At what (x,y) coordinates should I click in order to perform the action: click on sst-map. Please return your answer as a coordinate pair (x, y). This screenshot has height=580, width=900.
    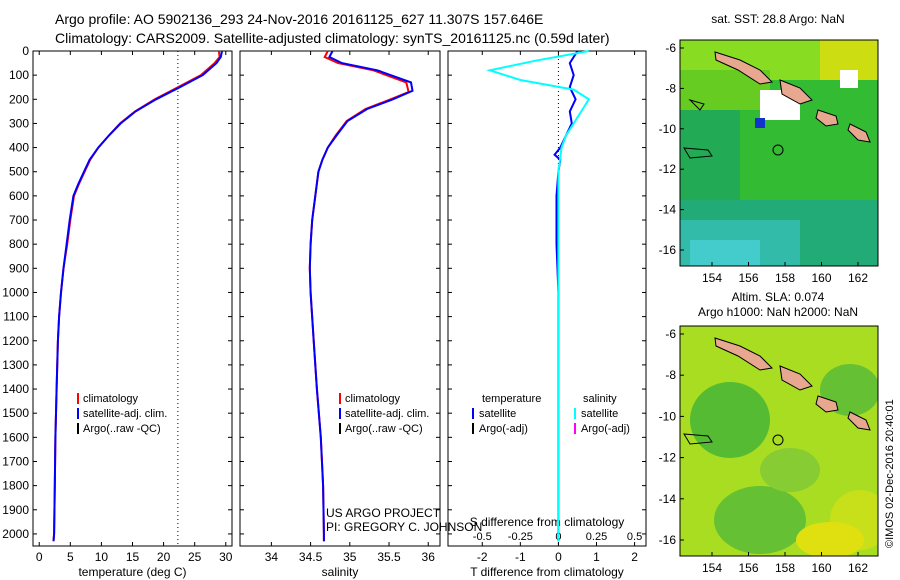
    Looking at the image, I should click on (779, 153).